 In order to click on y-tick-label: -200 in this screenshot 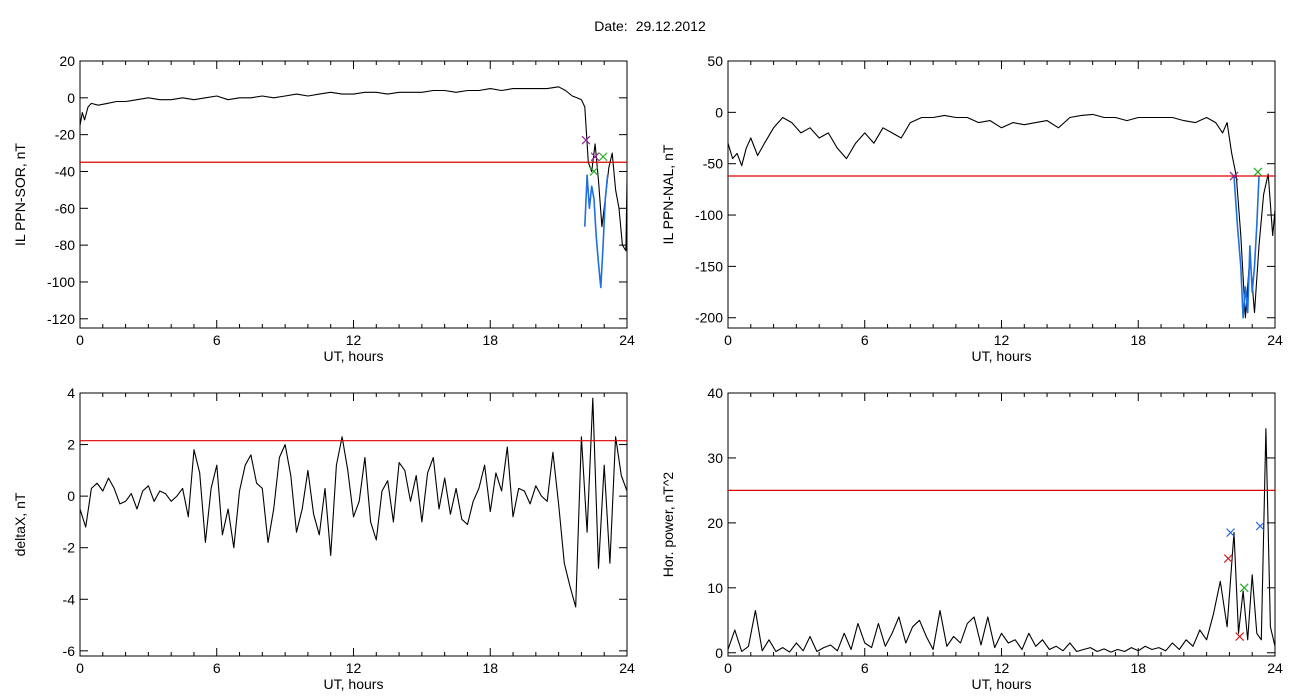, I will do `click(709, 318)`.